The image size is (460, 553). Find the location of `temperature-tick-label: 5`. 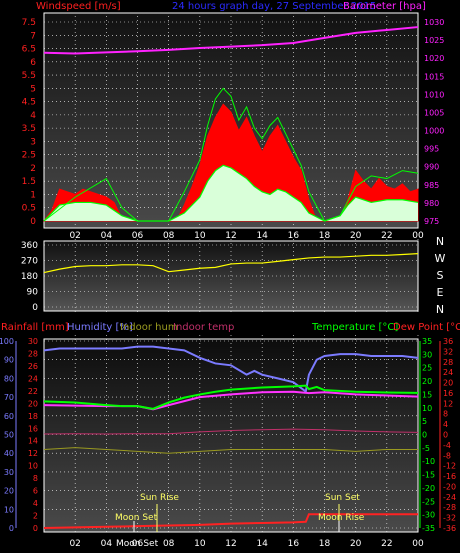

temperature-tick-label: 5 is located at coordinates (424, 421).